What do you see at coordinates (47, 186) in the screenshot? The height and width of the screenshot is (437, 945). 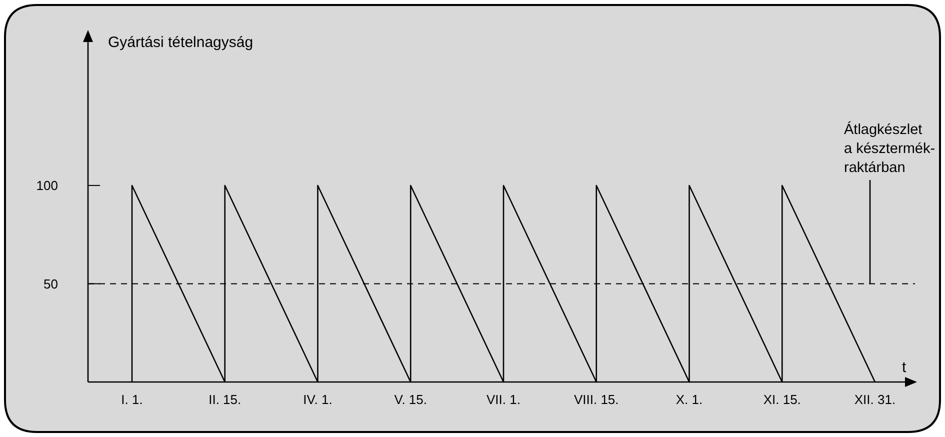 I see `y-tick-label: 100` at bounding box center [47, 186].